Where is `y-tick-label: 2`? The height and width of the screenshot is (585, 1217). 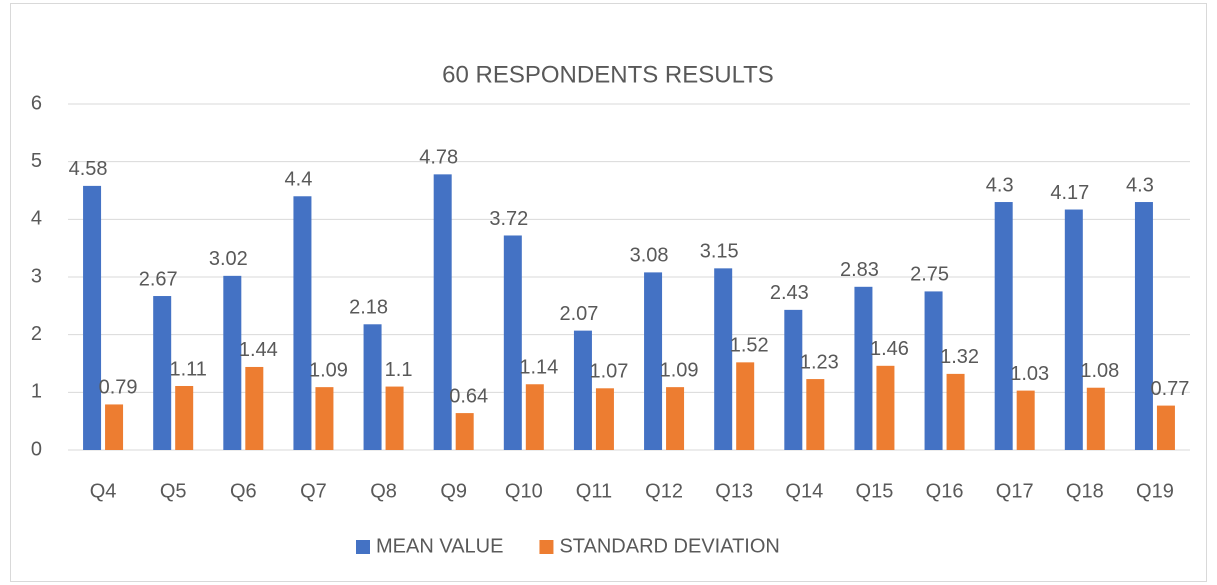 y-tick-label: 2 is located at coordinates (36, 334).